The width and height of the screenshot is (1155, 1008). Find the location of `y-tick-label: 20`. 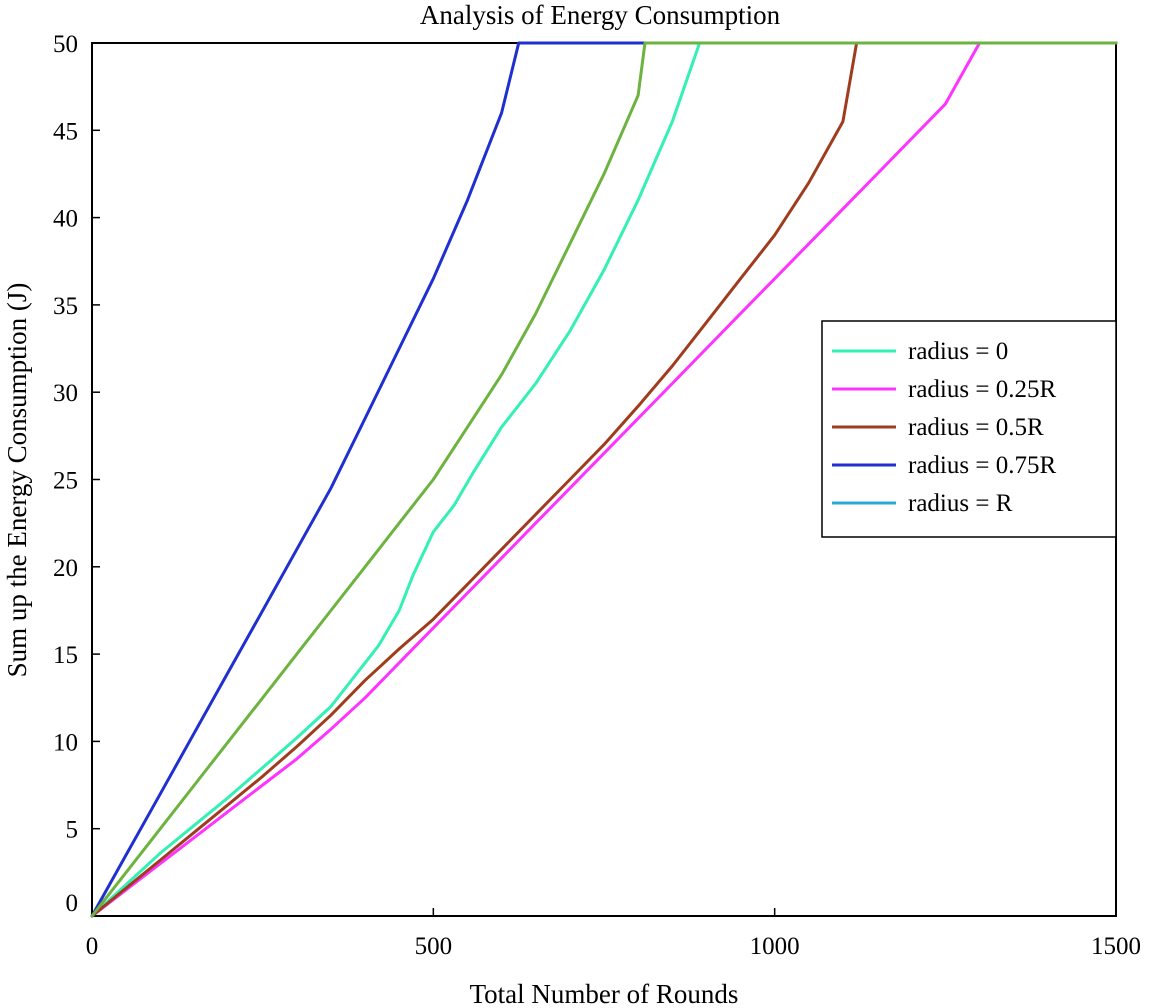

y-tick-label: 20 is located at coordinates (65, 568).